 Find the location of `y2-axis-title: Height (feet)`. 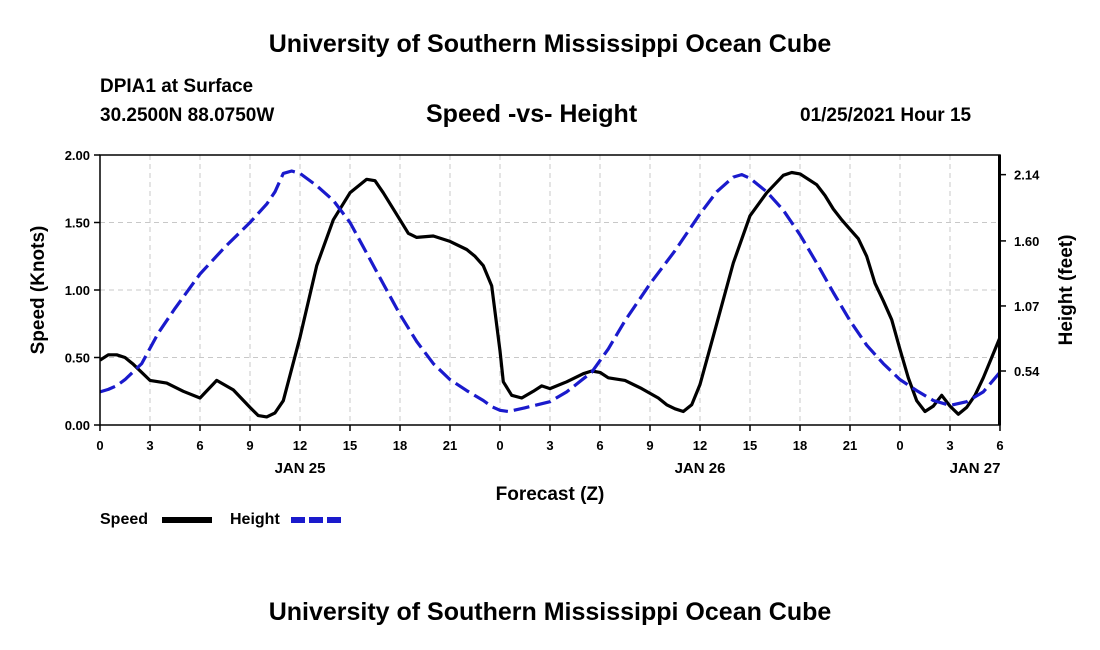

y2-axis-title: Height (feet) is located at coordinates (1066, 290).